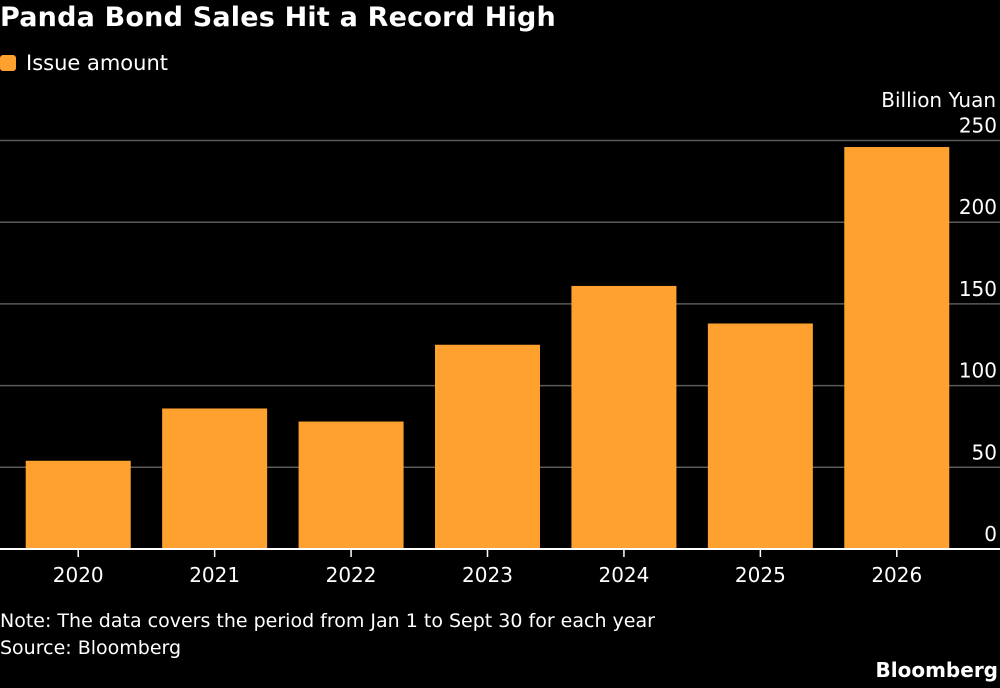  Describe the element at coordinates (984, 452) in the screenshot. I see `y-tick-label-50: 50` at that location.